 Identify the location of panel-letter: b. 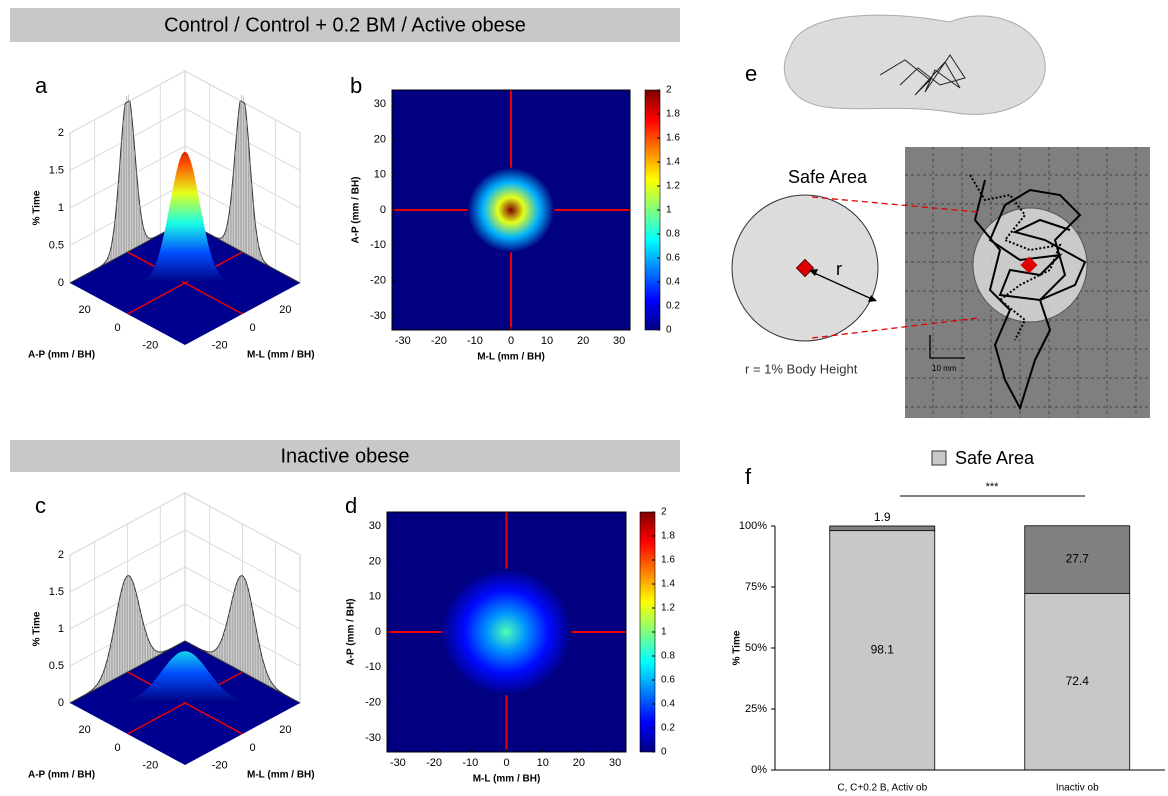
(356, 85).